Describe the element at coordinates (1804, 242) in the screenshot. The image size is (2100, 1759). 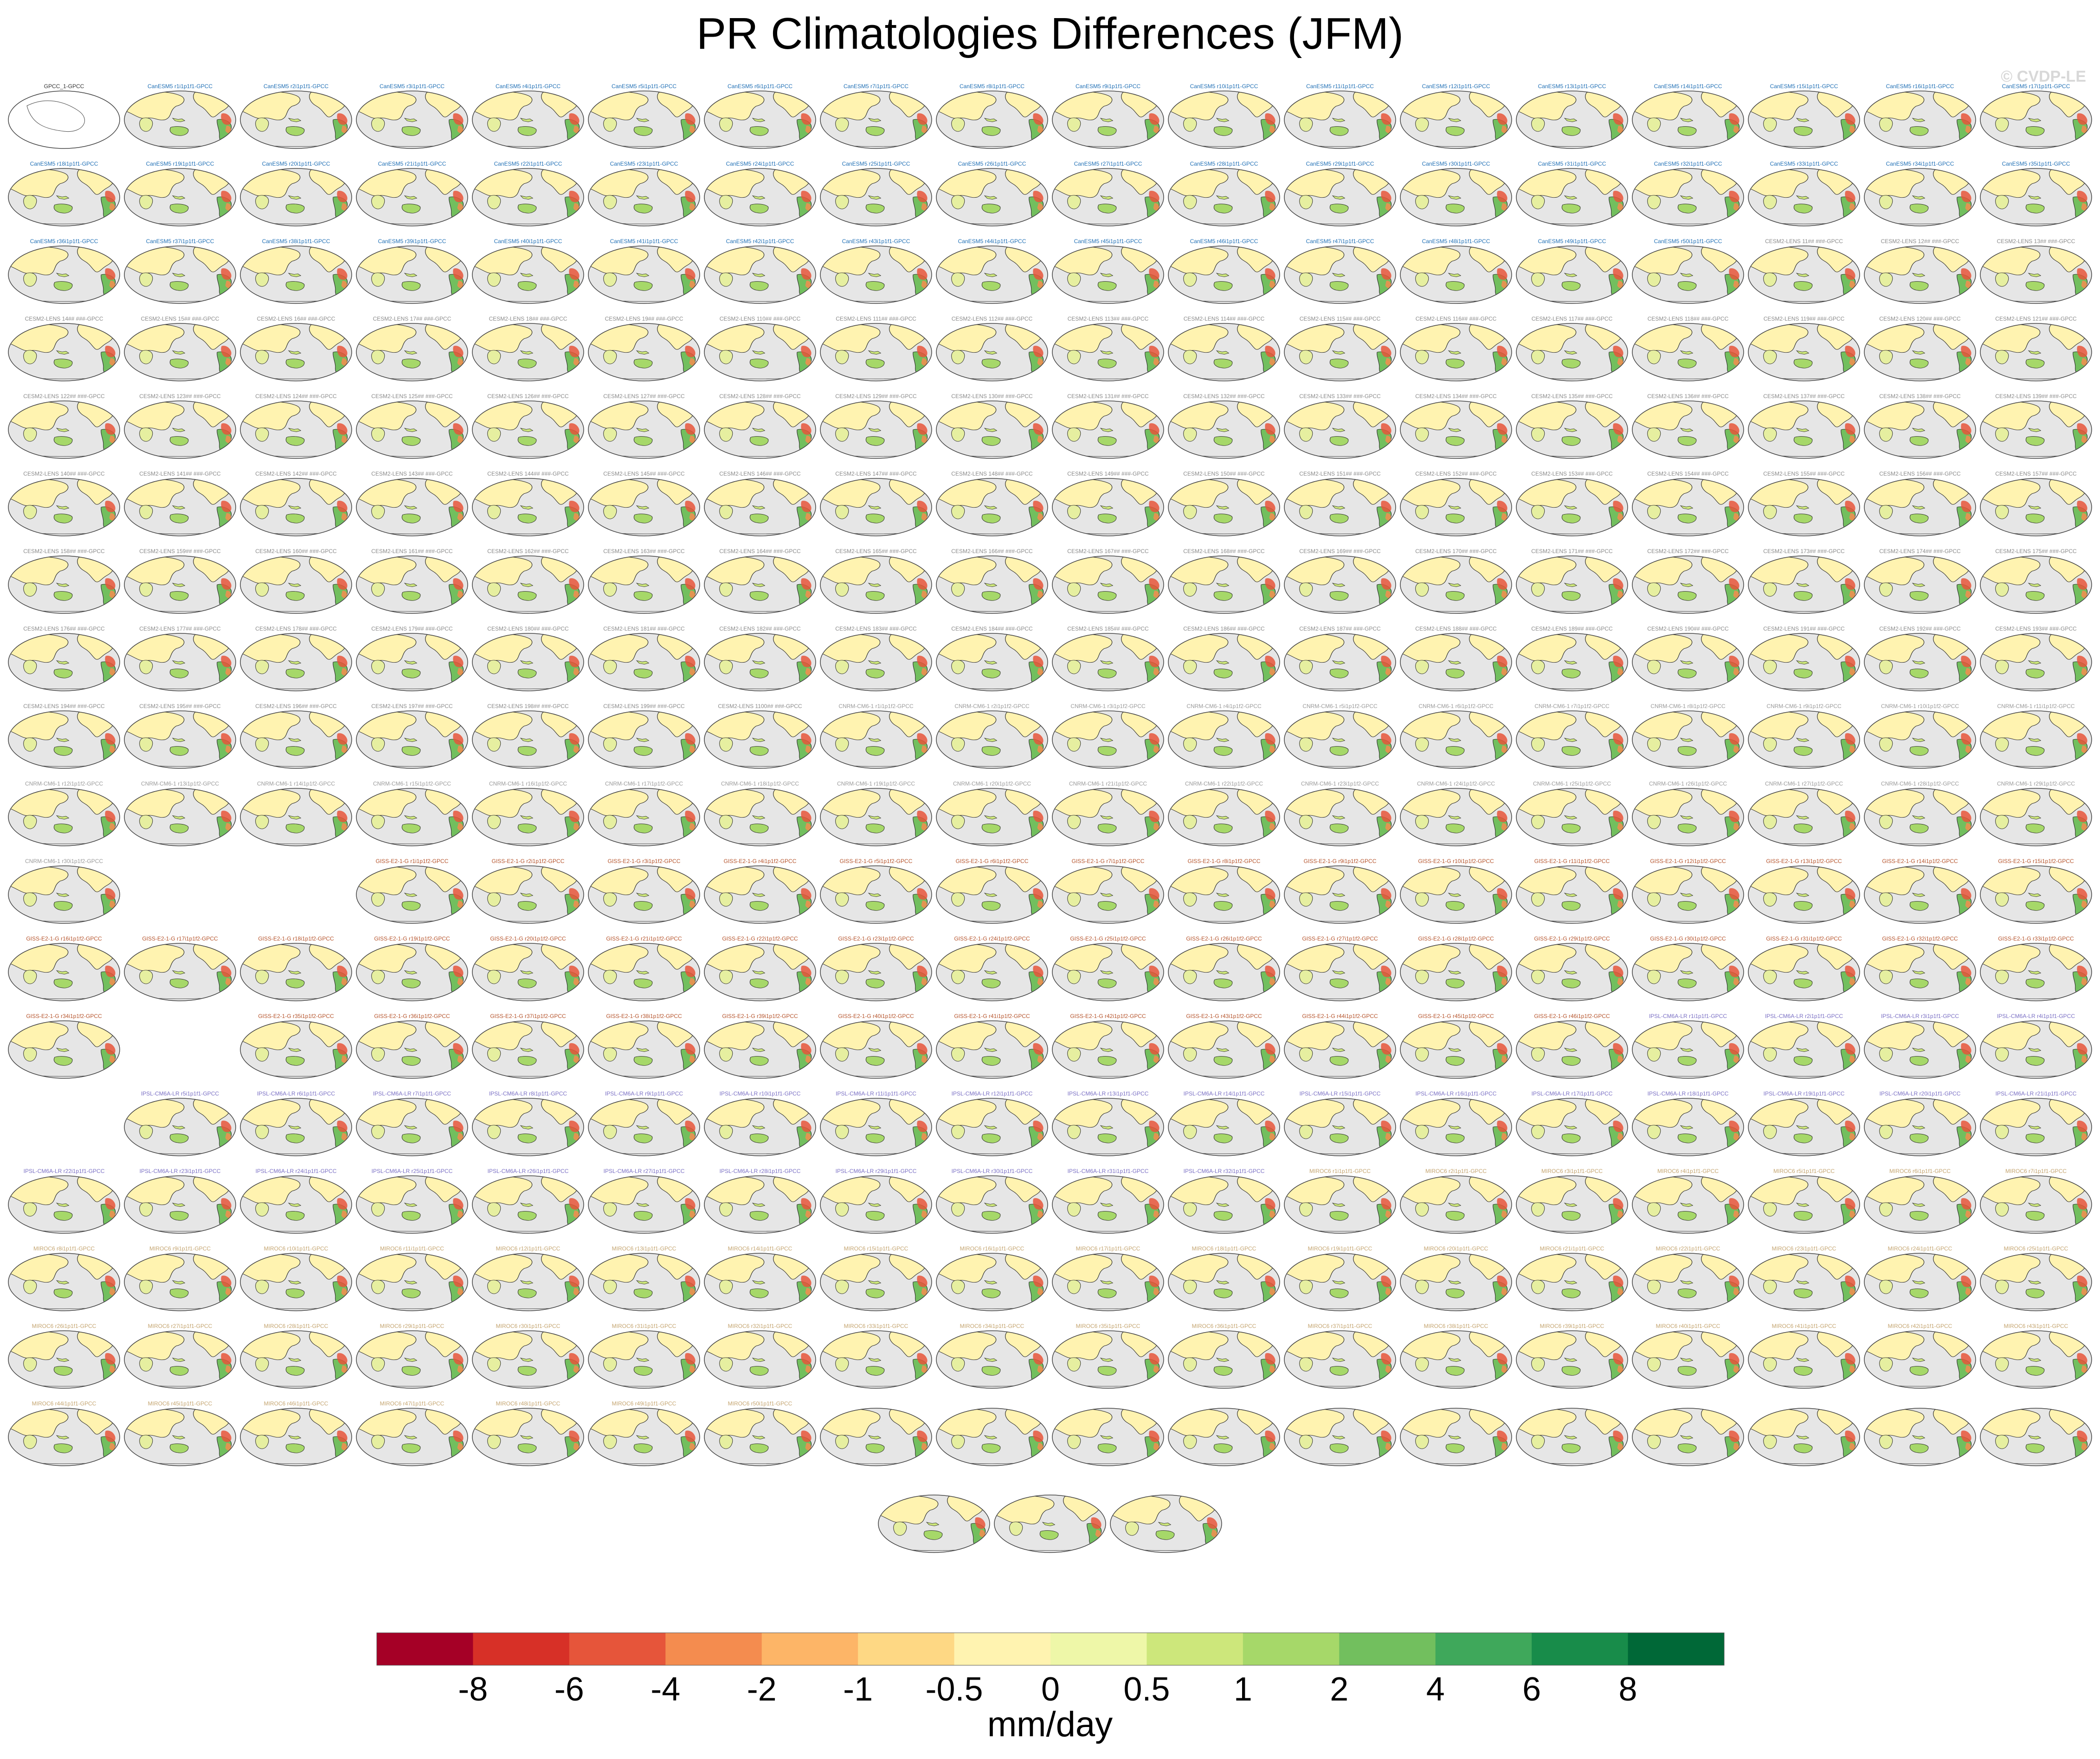
I see `panel-title: CESM2-LENS 11## ###-GPCC` at that location.